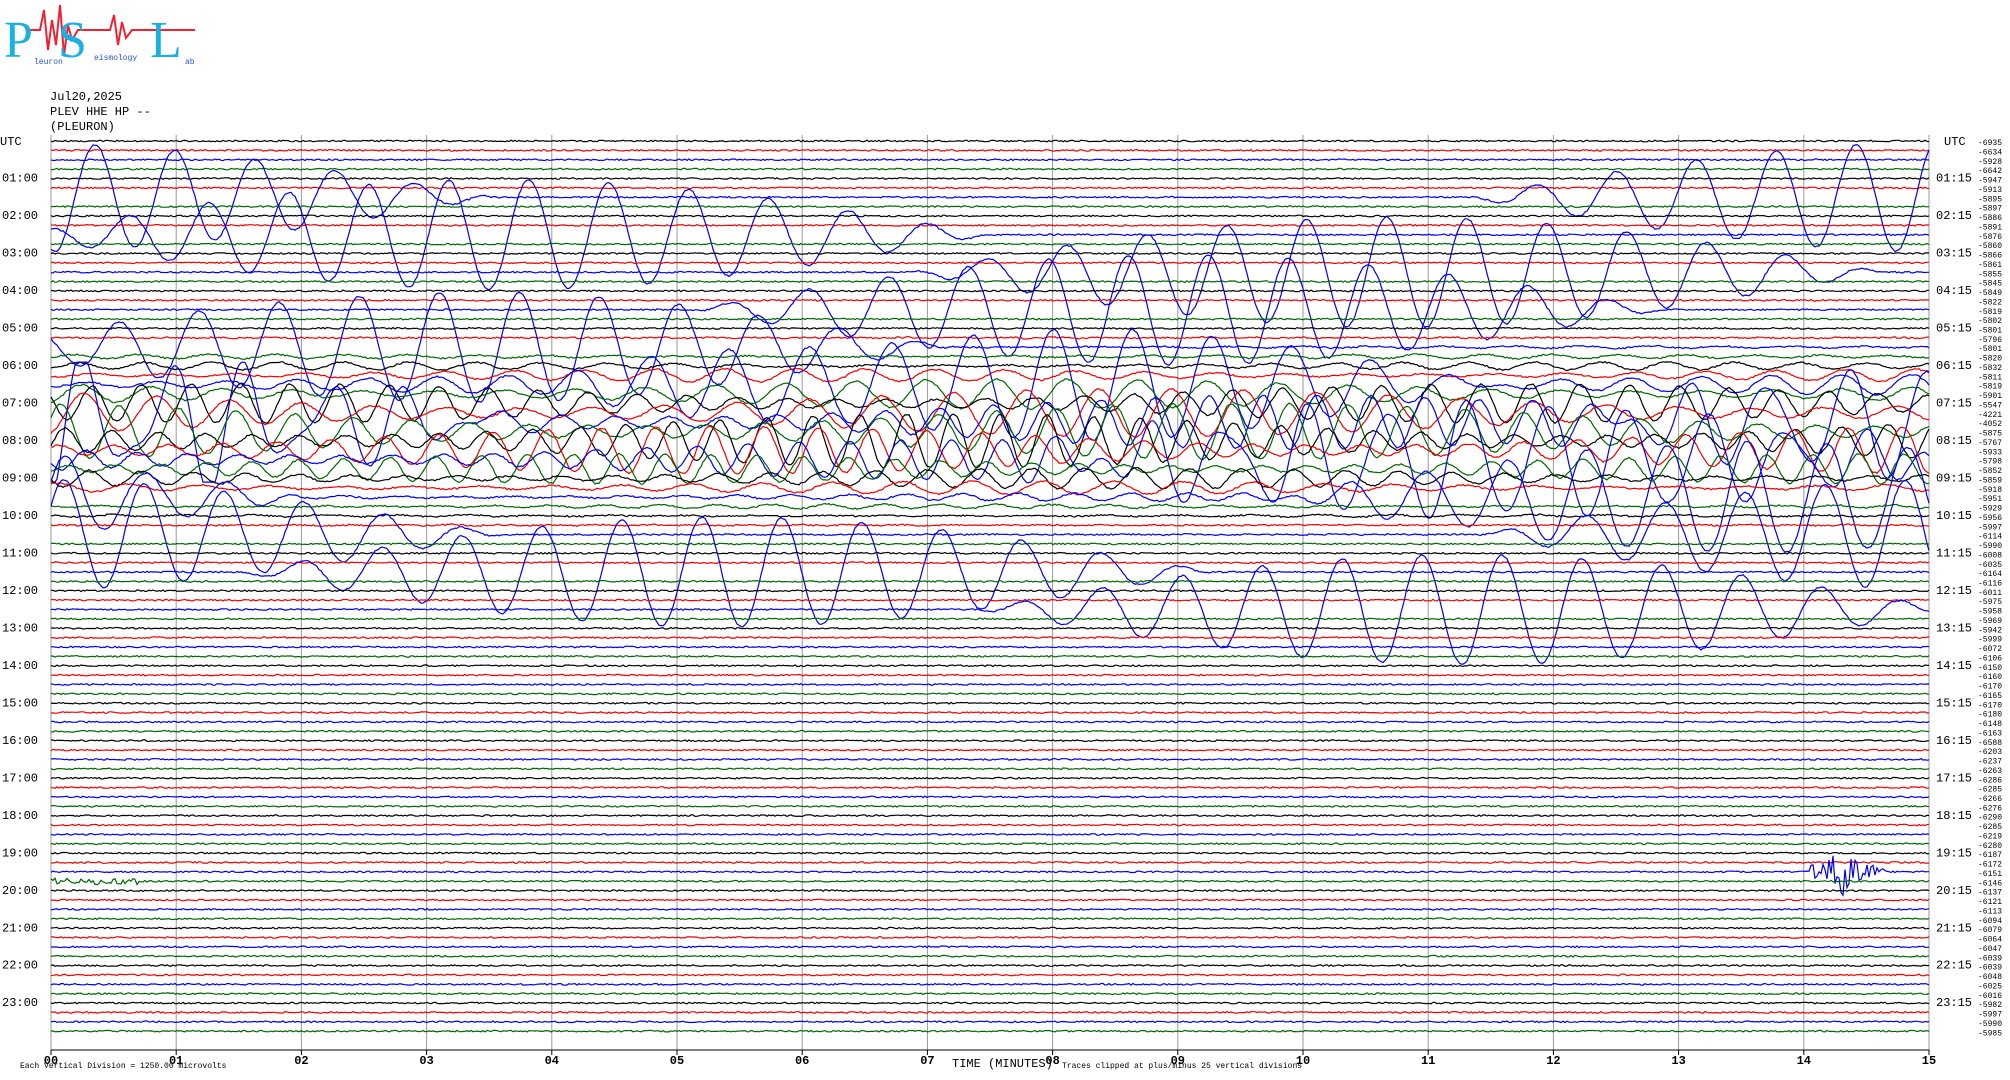 Image resolution: width=2010 pixels, height=1080 pixels. I want to click on trace-offset: -5811, so click(1990, 377).